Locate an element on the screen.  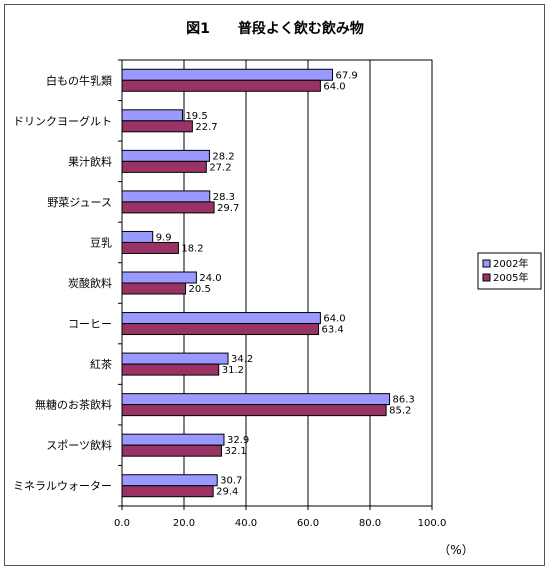
category-label: 無糖のお茶飲料 is located at coordinates (73, 405).